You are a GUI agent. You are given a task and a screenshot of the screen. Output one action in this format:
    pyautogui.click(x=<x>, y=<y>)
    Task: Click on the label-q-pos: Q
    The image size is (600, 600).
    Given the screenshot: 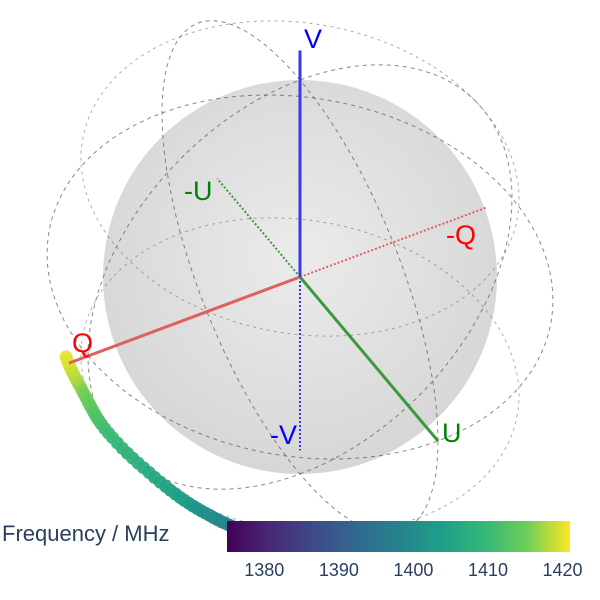 What is the action you would take?
    pyautogui.click(x=82, y=343)
    